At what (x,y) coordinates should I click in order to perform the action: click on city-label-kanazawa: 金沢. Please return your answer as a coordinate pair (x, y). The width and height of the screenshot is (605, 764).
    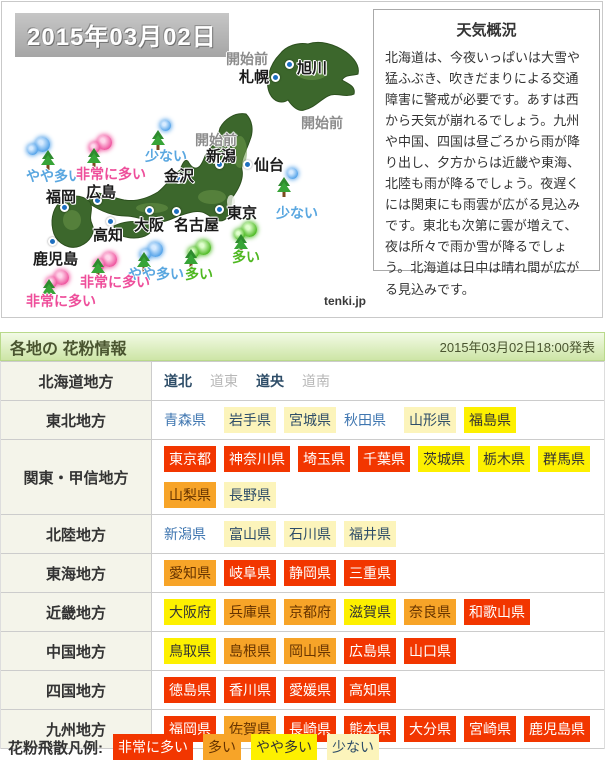
    Looking at the image, I should click on (179, 176).